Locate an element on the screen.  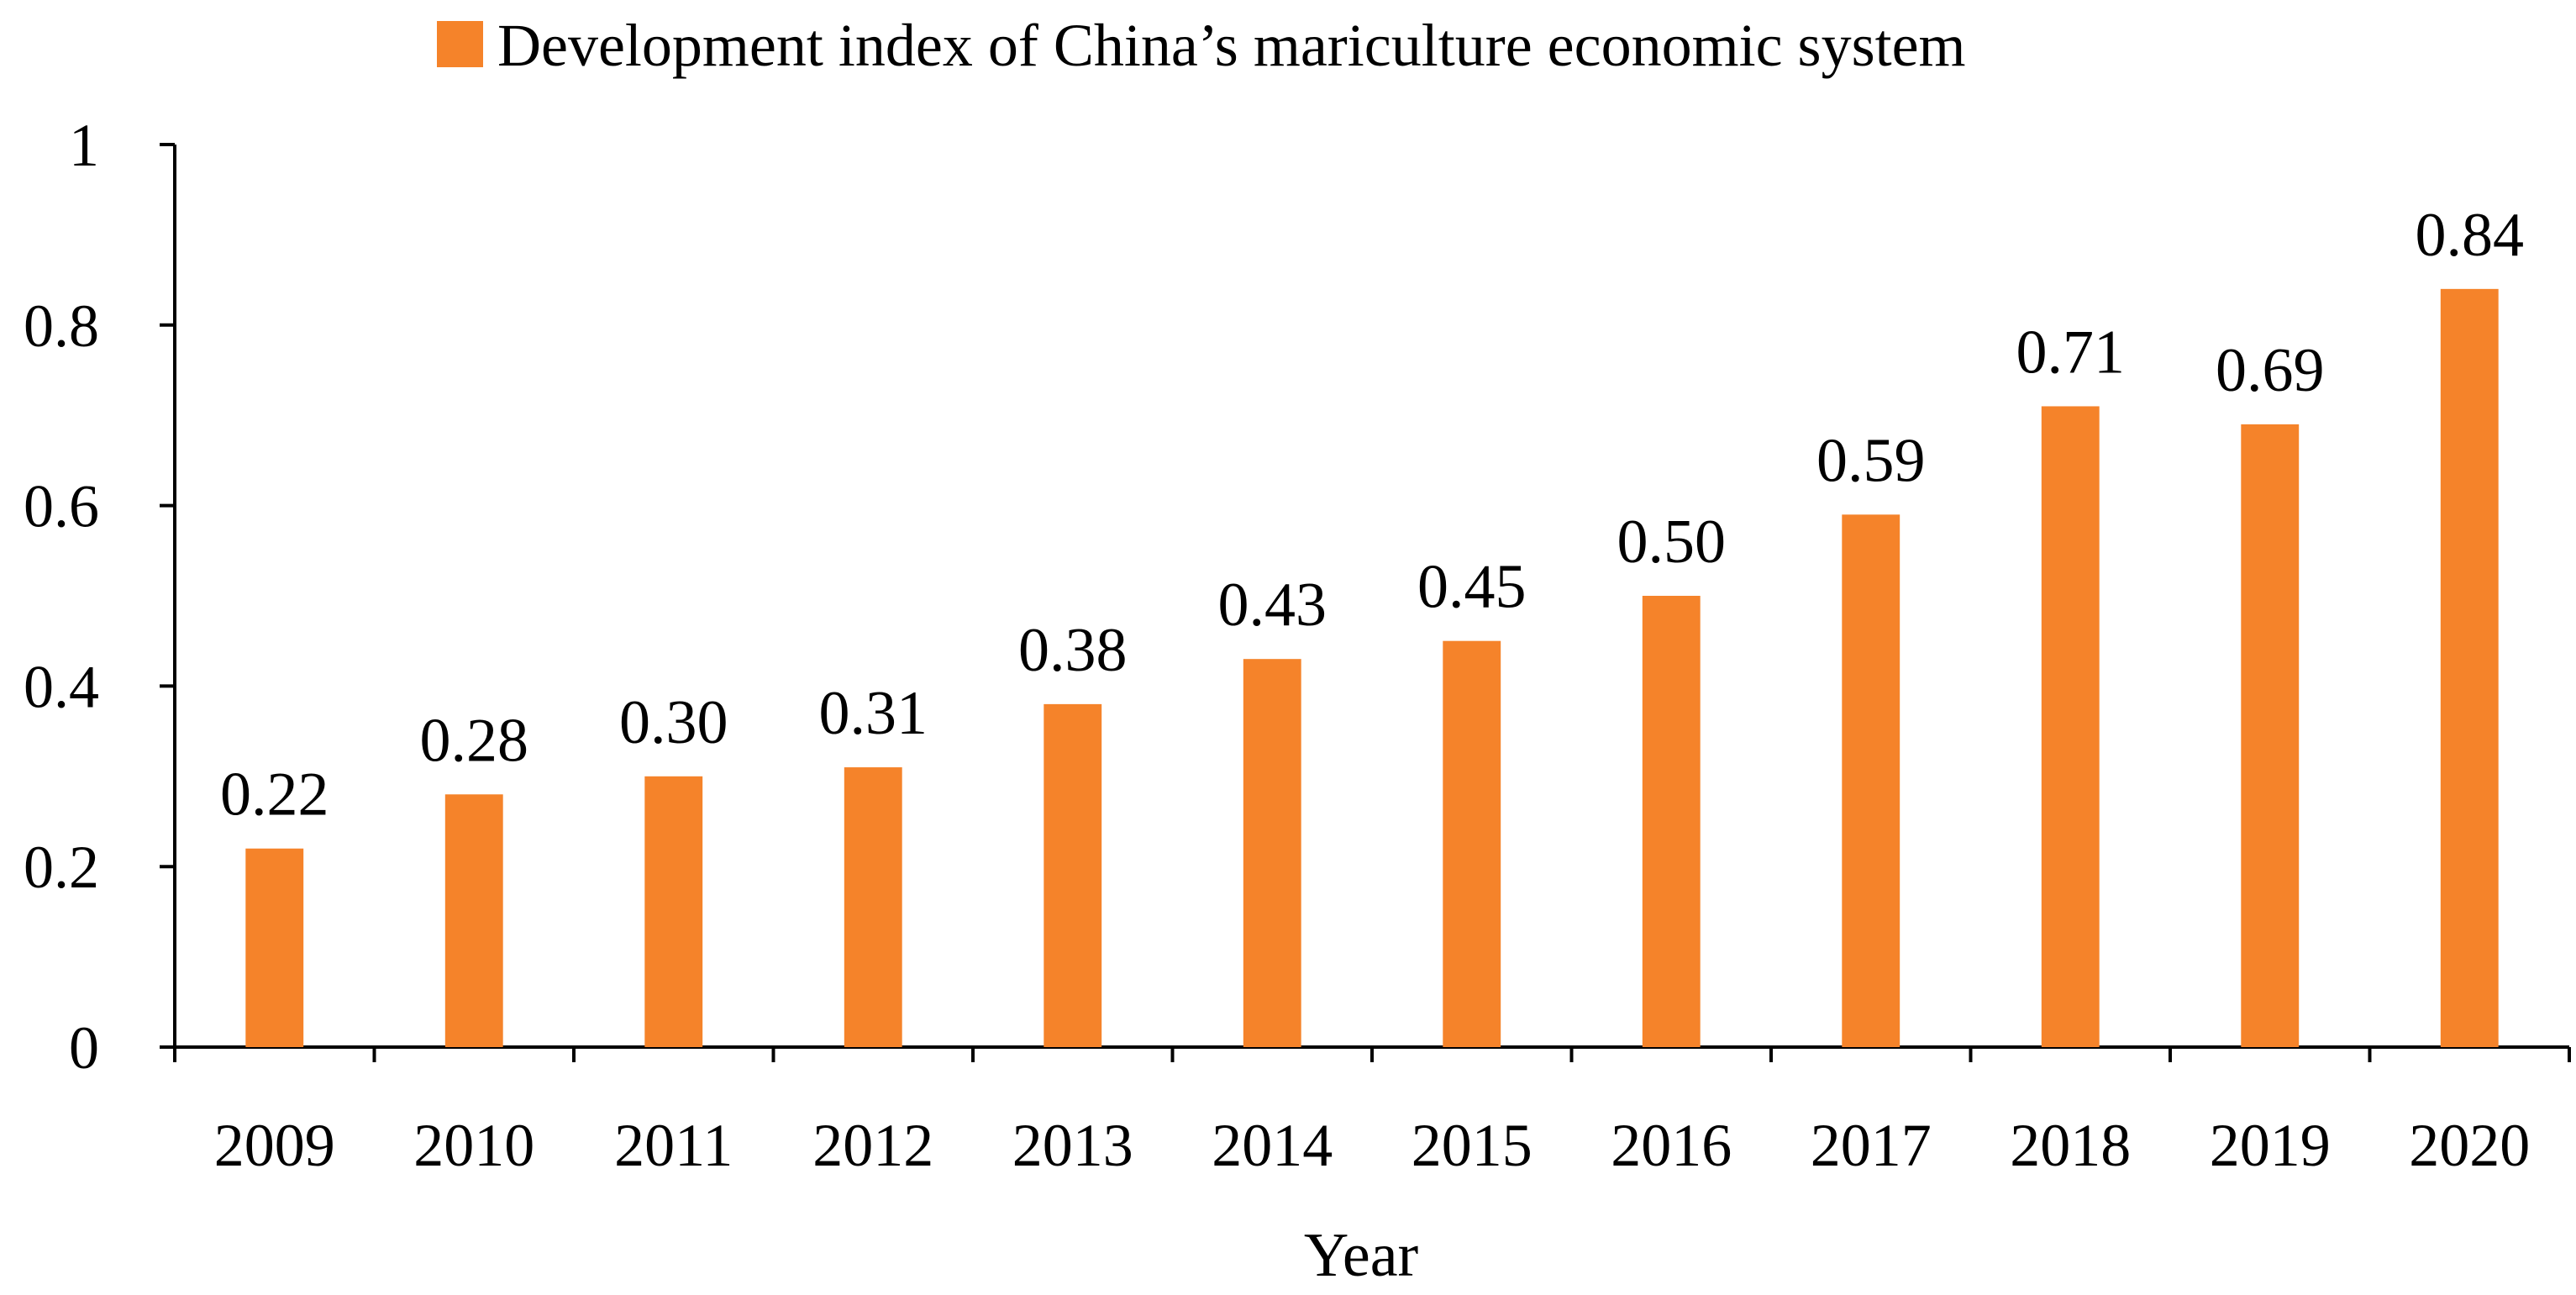
x-tick-label: 2010 is located at coordinates (473, 1145).